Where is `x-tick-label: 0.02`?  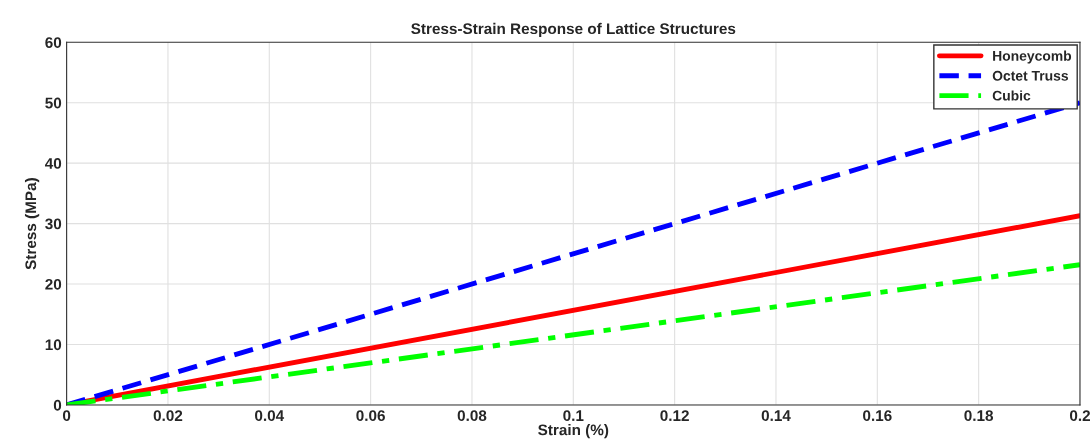
x-tick-label: 0.02 is located at coordinates (168, 416).